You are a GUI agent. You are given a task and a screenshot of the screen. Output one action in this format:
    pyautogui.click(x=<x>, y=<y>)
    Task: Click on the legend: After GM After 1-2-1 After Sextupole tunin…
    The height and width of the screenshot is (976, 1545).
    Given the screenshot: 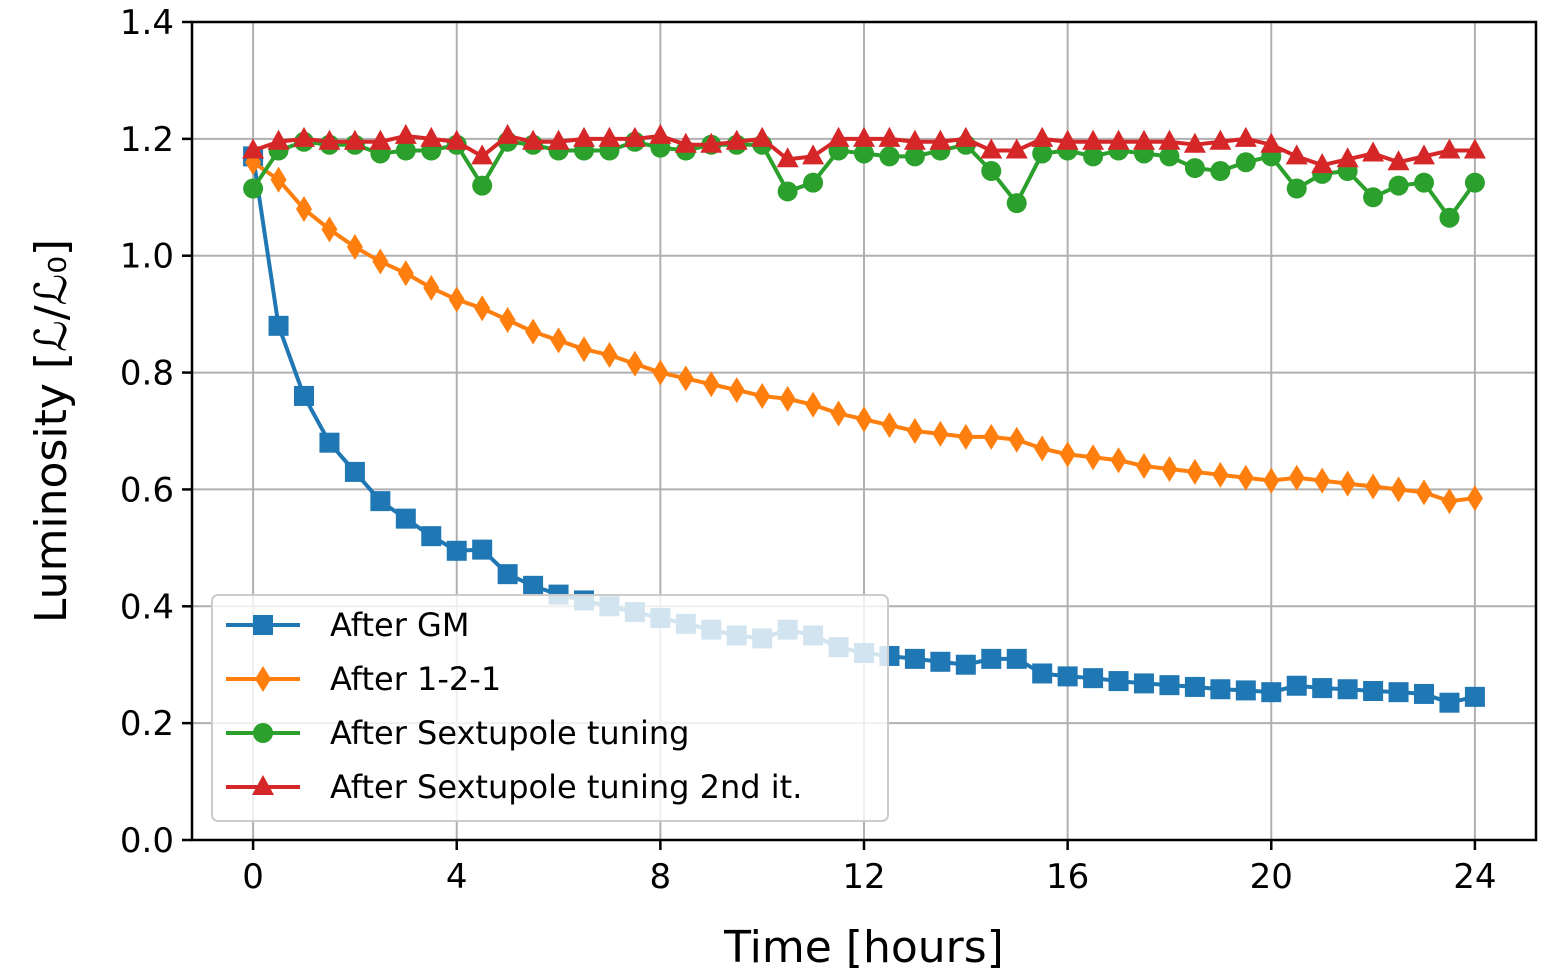 What is the action you would take?
    pyautogui.click(x=550, y=708)
    